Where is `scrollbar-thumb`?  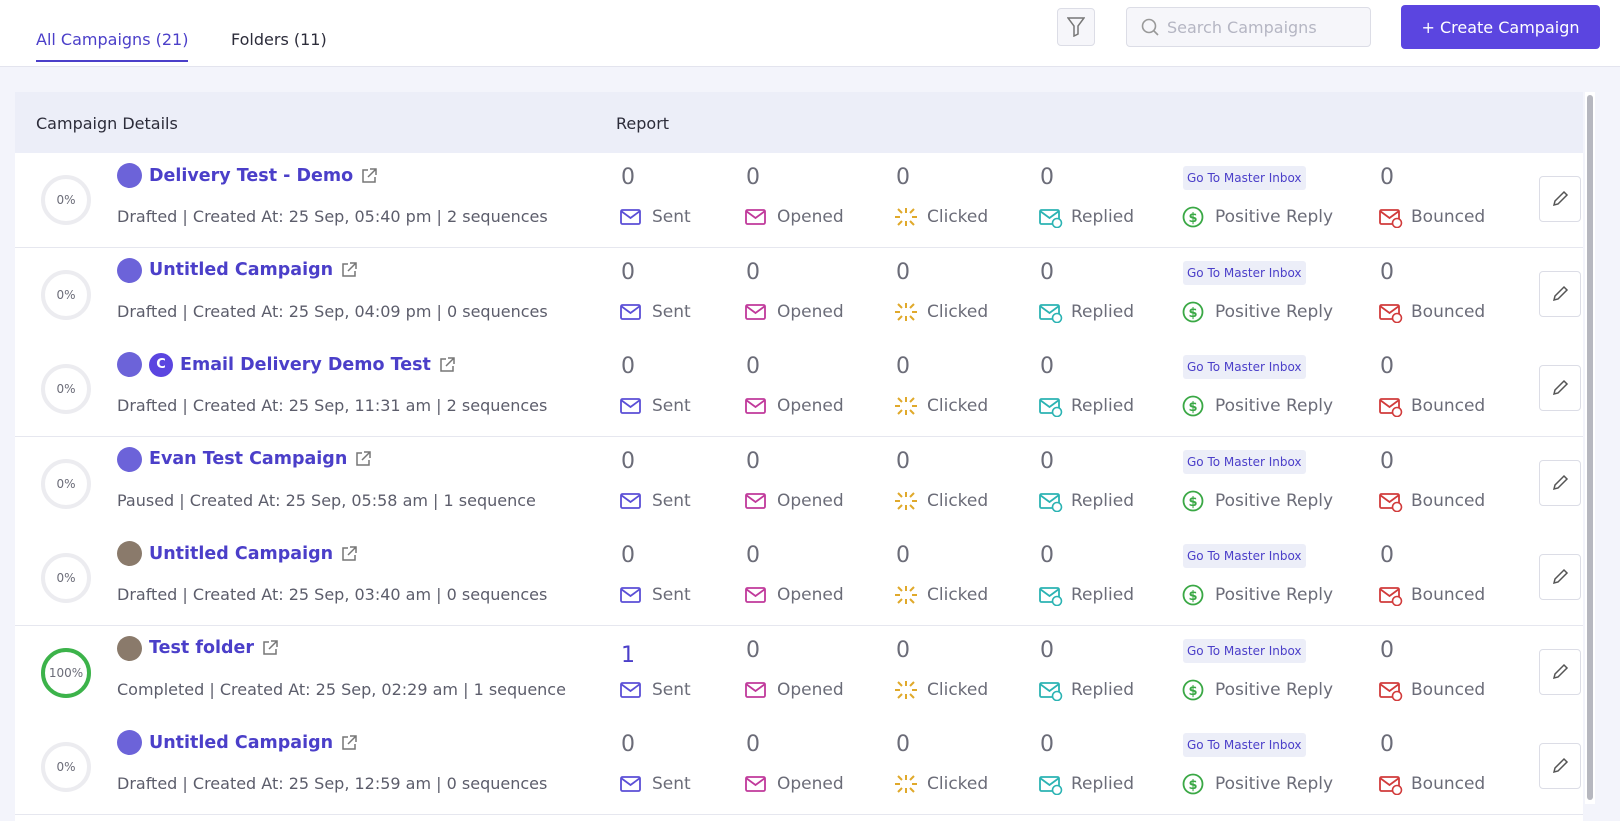
scrollbar-thumb is located at coordinates (1590, 447).